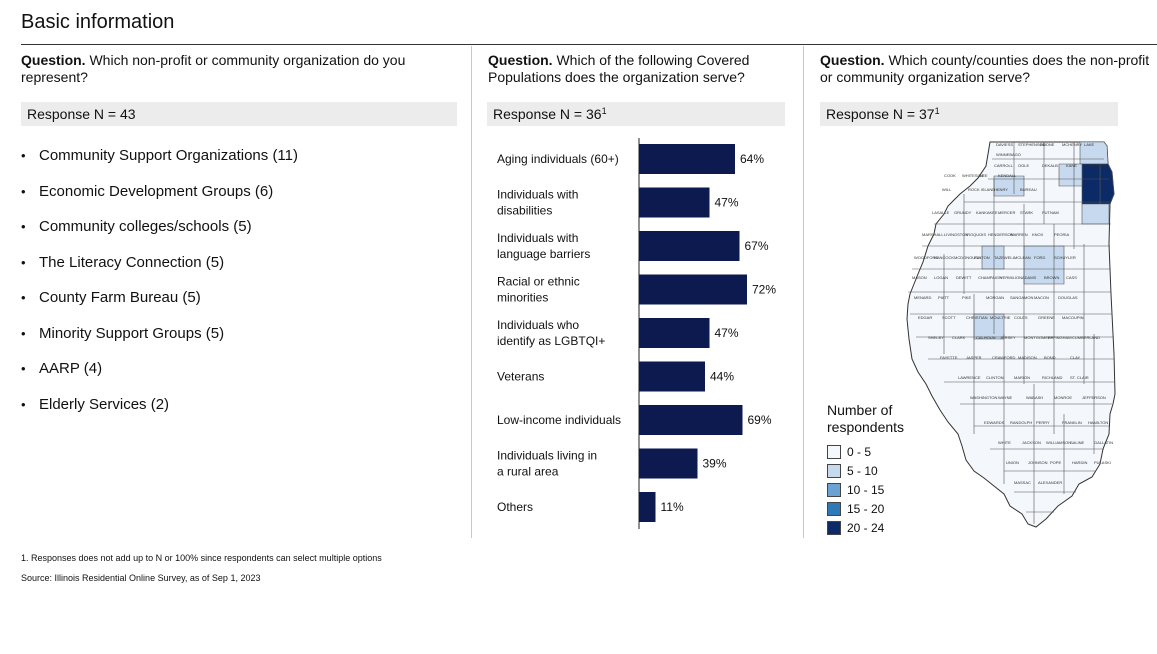  I want to click on list-item: • Economic Development Groups (6), so click(159, 201).